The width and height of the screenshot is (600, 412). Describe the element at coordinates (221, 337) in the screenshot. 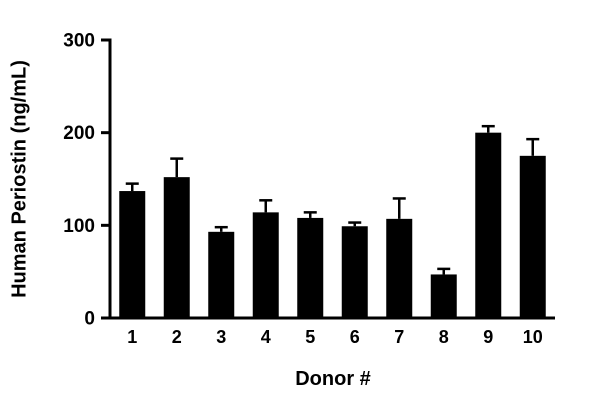

I see `x-tick-label: 3` at that location.